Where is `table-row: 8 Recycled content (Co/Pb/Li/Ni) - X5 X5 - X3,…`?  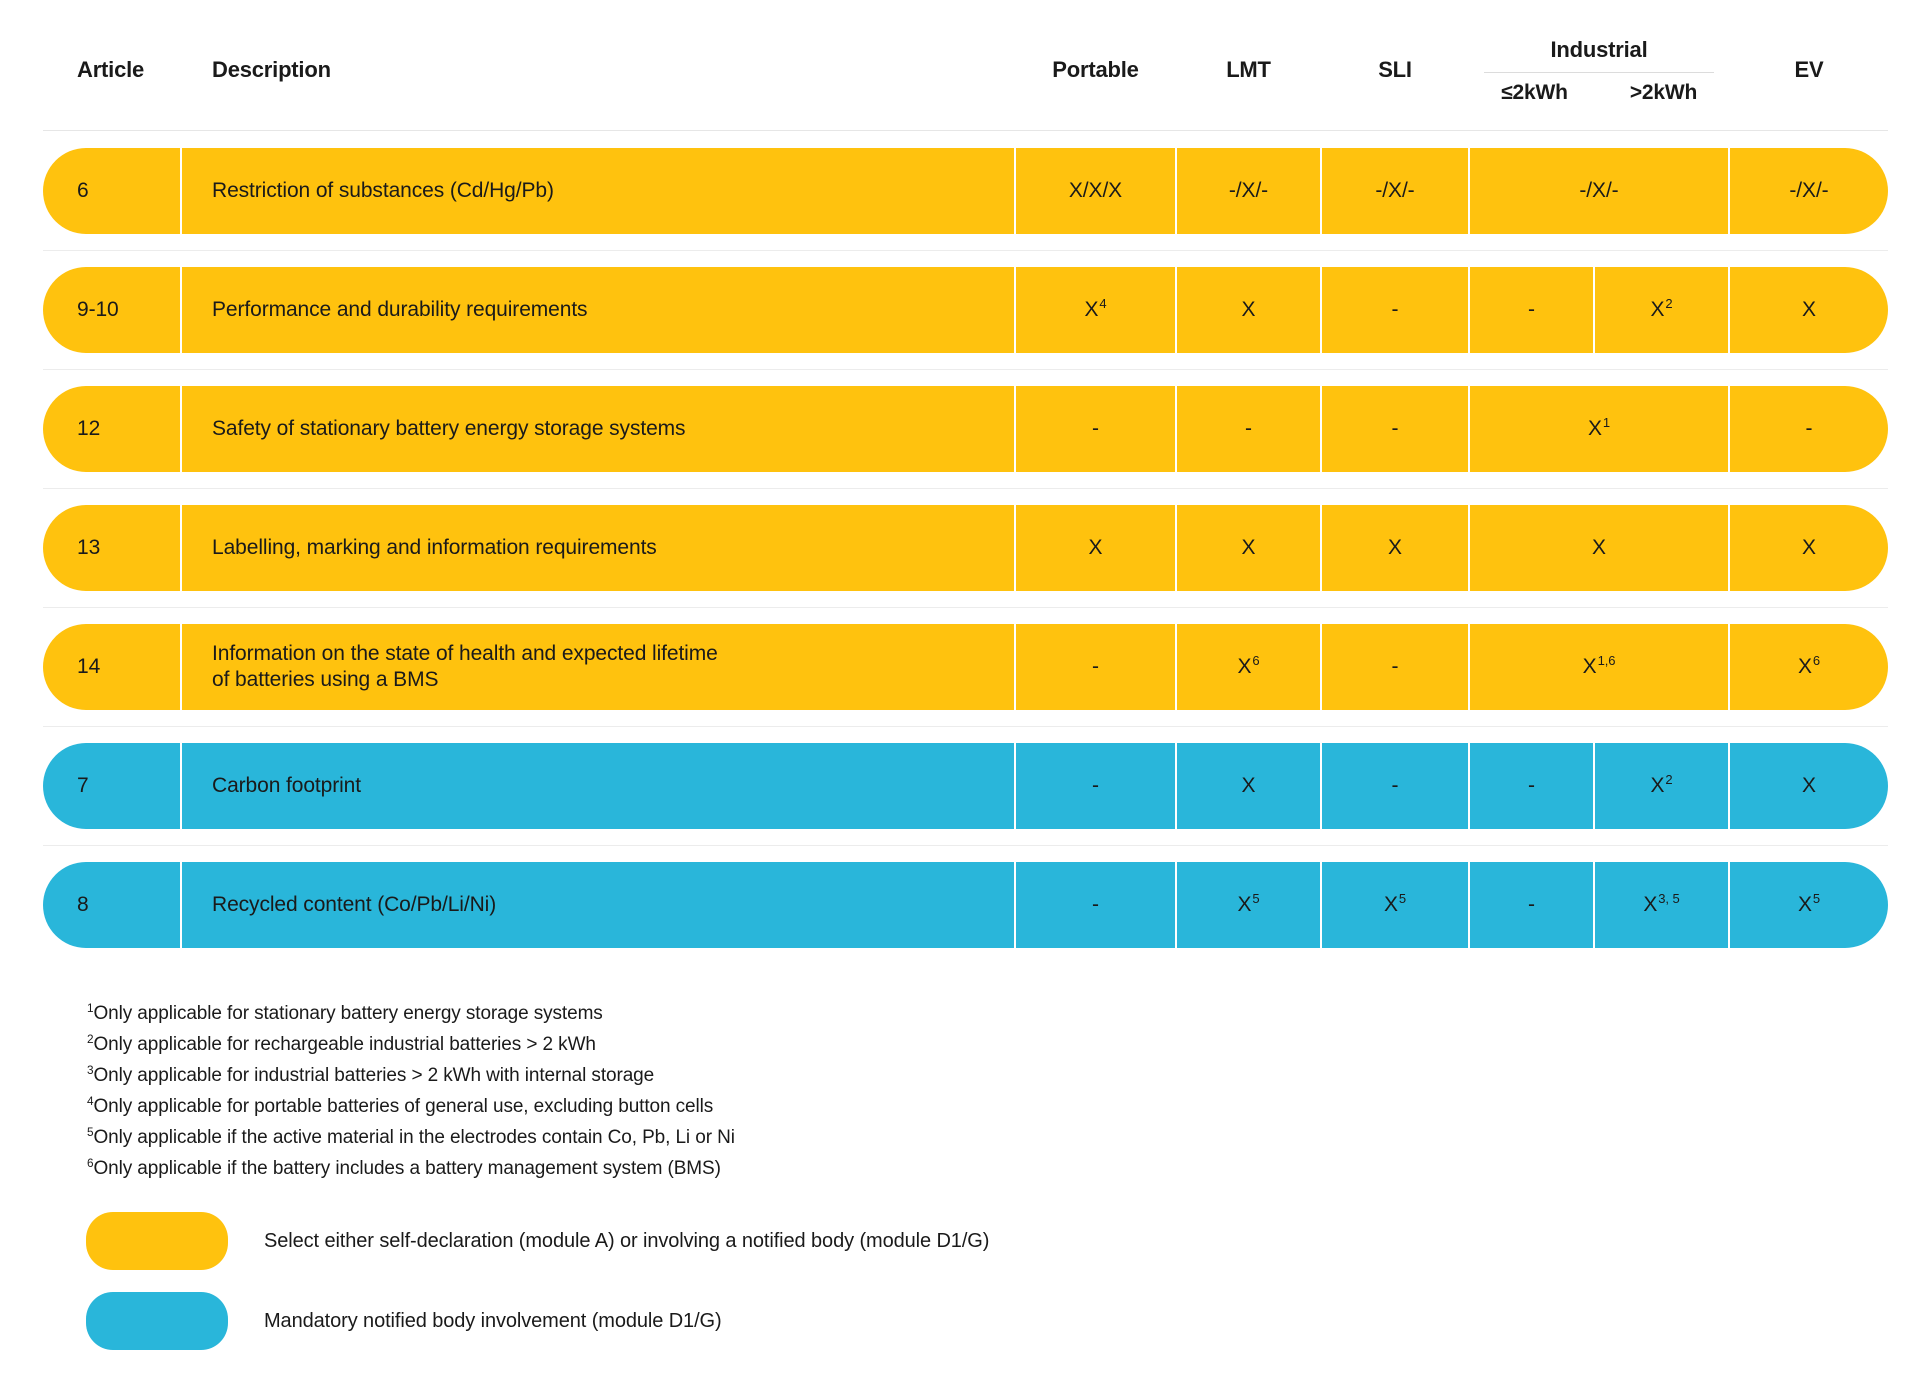
table-row: 8 Recycled content (Co/Pb/Li/Ni) - X5 X5 - X3,… is located at coordinates (965, 905).